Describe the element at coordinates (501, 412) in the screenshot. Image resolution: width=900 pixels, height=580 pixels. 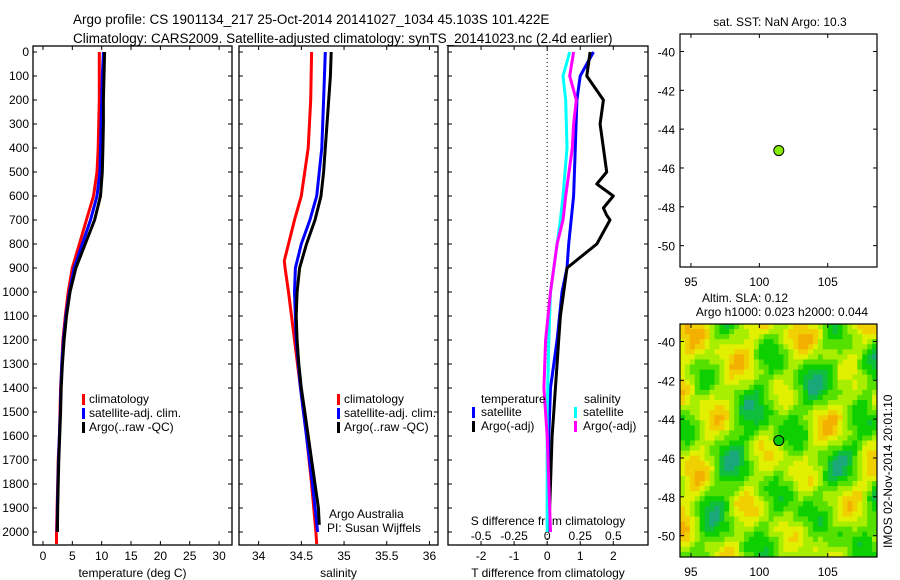
I see `legend-label: satellite` at that location.